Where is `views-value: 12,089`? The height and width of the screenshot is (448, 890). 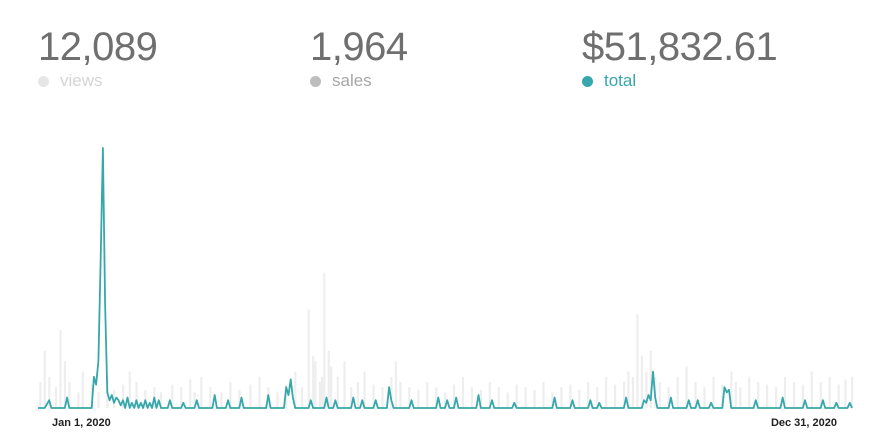 views-value: 12,089 is located at coordinates (98, 47).